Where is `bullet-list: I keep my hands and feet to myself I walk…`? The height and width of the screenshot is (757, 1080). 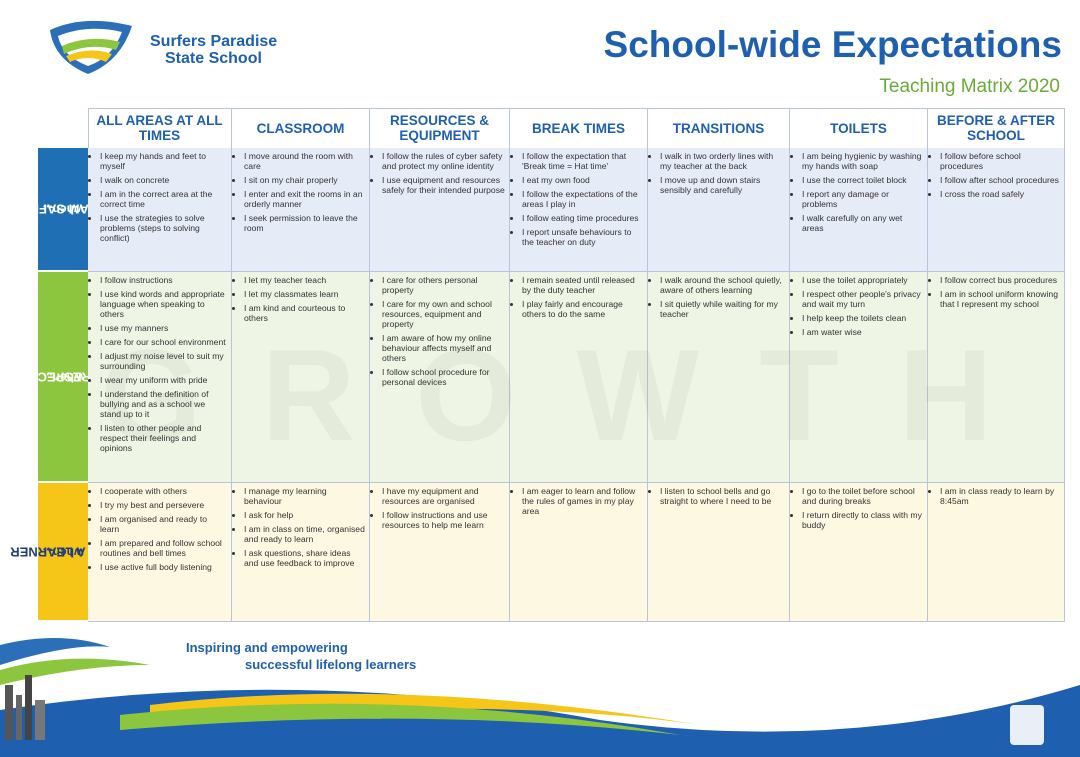 bullet-list: I keep my hands and feet to myself I walk… is located at coordinates (159, 197).